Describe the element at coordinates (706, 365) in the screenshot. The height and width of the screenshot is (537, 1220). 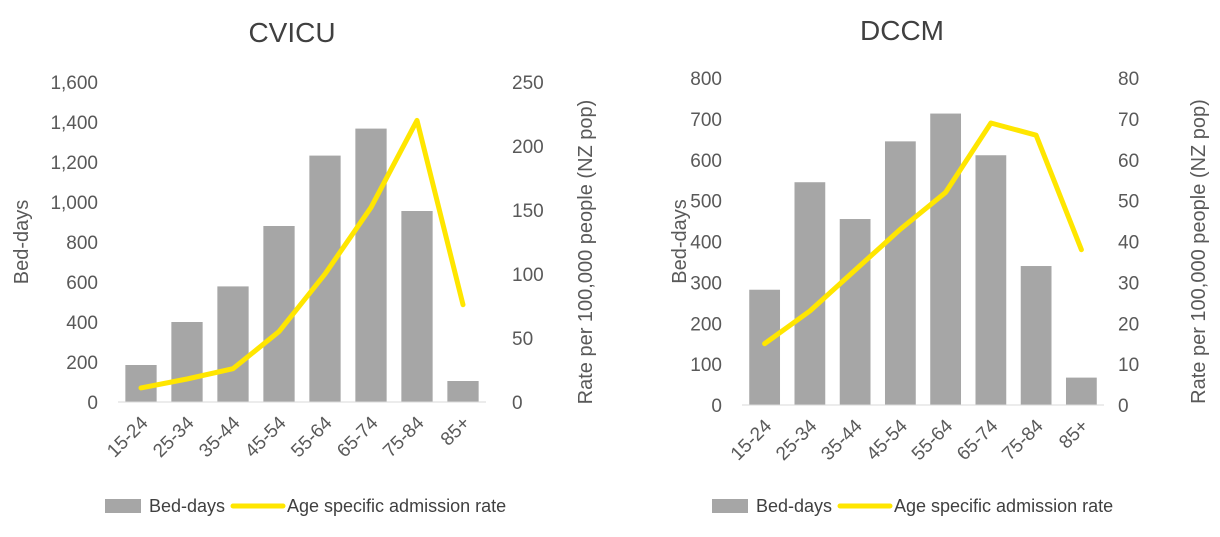
I see `y-tick-label: 100` at that location.